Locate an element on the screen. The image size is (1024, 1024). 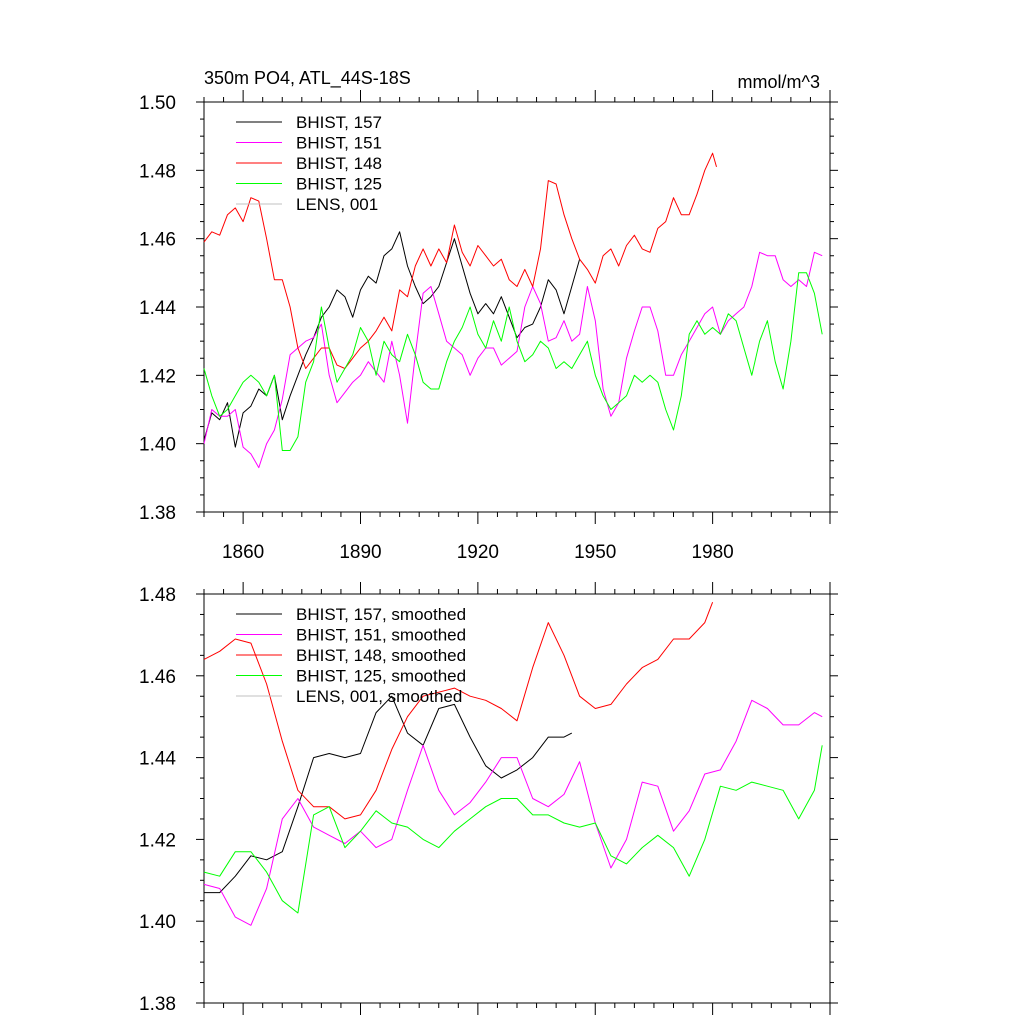
legend-label: LENS, 001, smoothed is located at coordinates (379, 696).